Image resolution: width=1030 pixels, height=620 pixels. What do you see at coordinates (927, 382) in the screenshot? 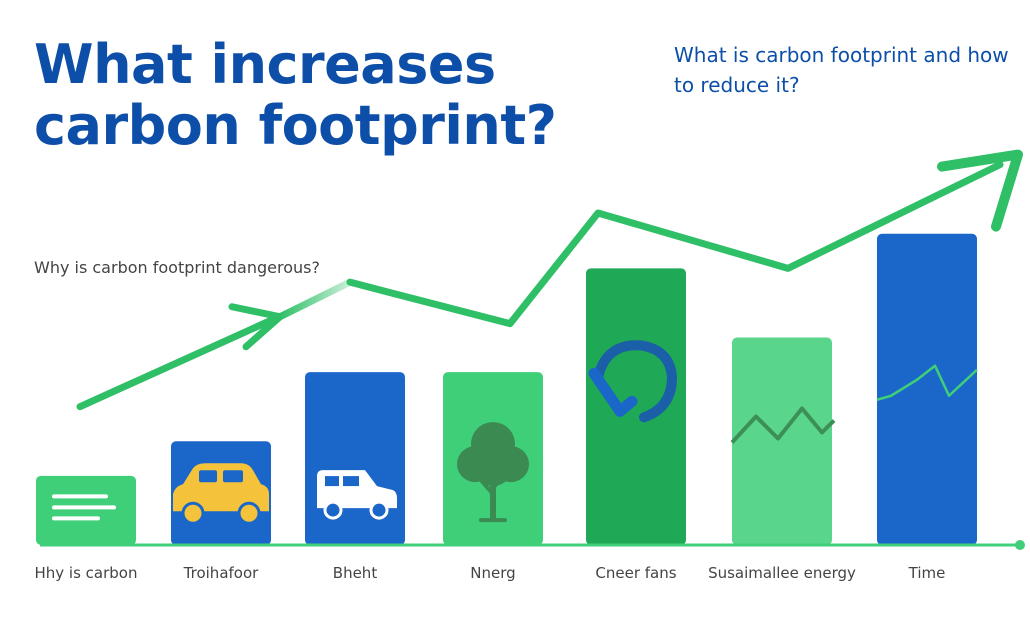
I see `trend-line-icon` at bounding box center [927, 382].